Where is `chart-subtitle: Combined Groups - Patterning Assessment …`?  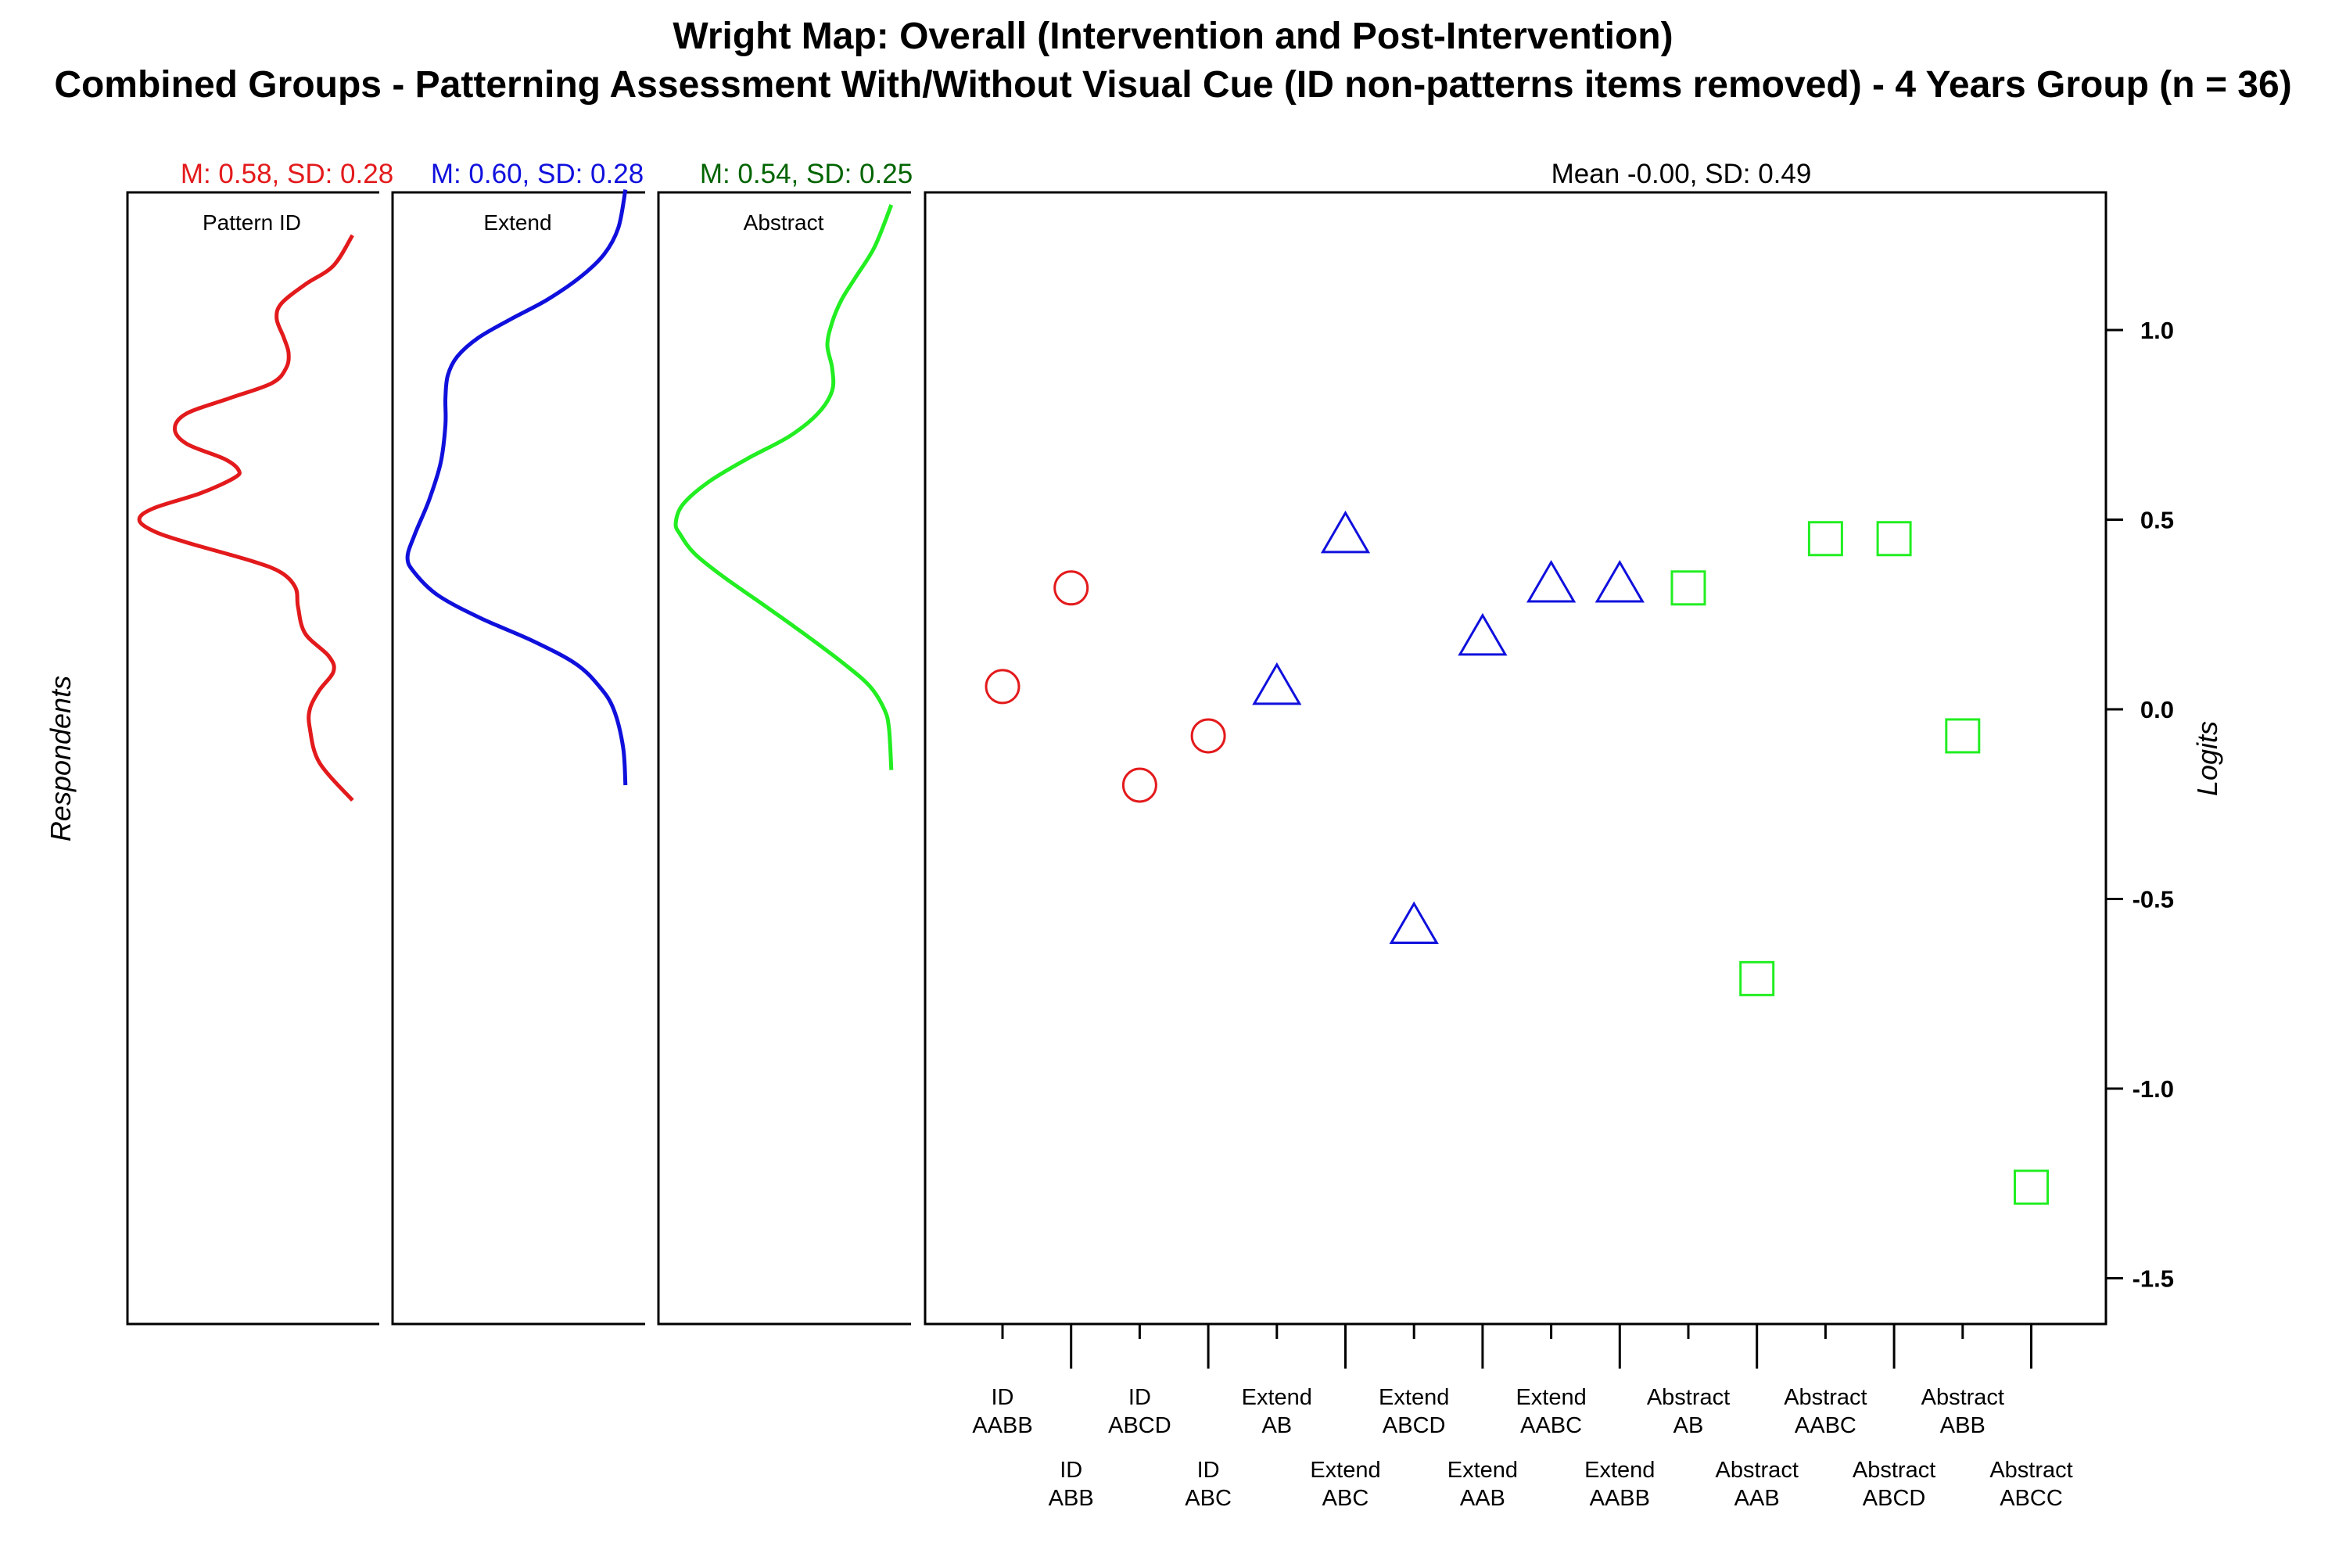
chart-subtitle: Combined Groups - Patterning Assessment … is located at coordinates (1173, 85).